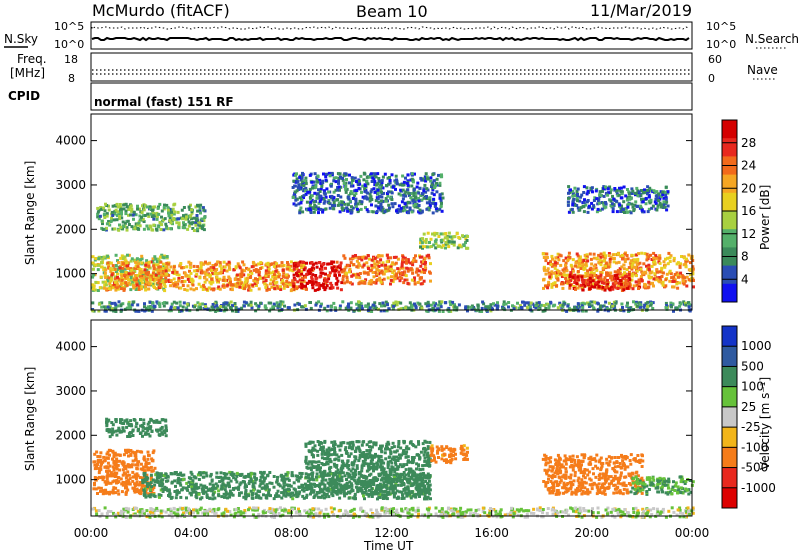 This screenshot has height=554, width=800. I want to click on beam-title: Beam 10, so click(392, 11).